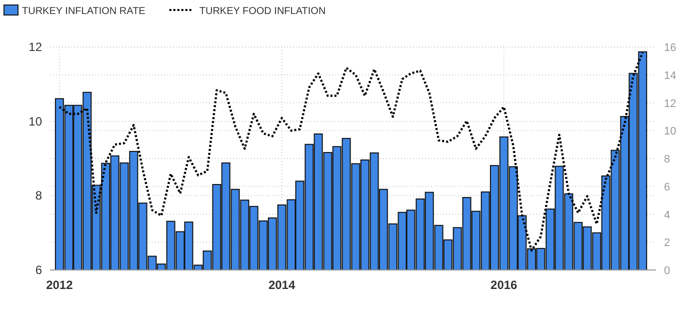 This screenshot has height=326, width=700. What do you see at coordinates (282, 285) in the screenshot?
I see `x-tick-label: 2014` at bounding box center [282, 285].